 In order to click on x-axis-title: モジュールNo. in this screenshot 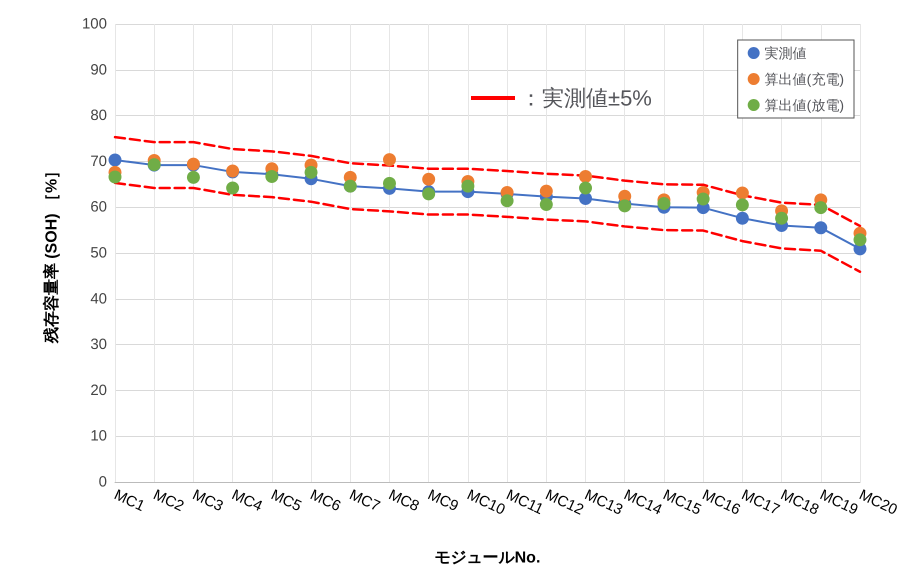, I will do `click(487, 558)`.